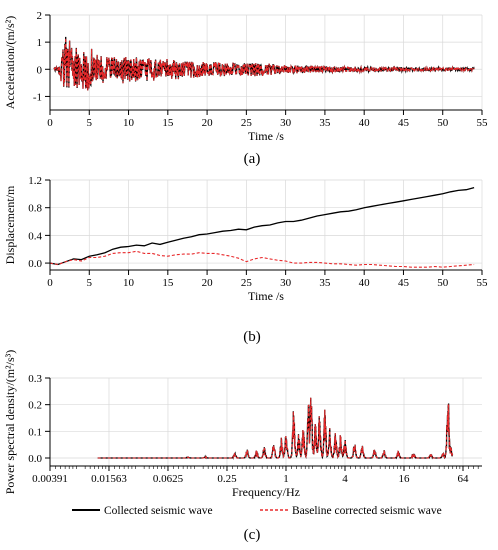 Image resolution: width=498 pixels, height=550 pixels. Describe the element at coordinates (168, 479) in the screenshot. I see `panel-c-x-tick-label-2: 0.0625` at that location.